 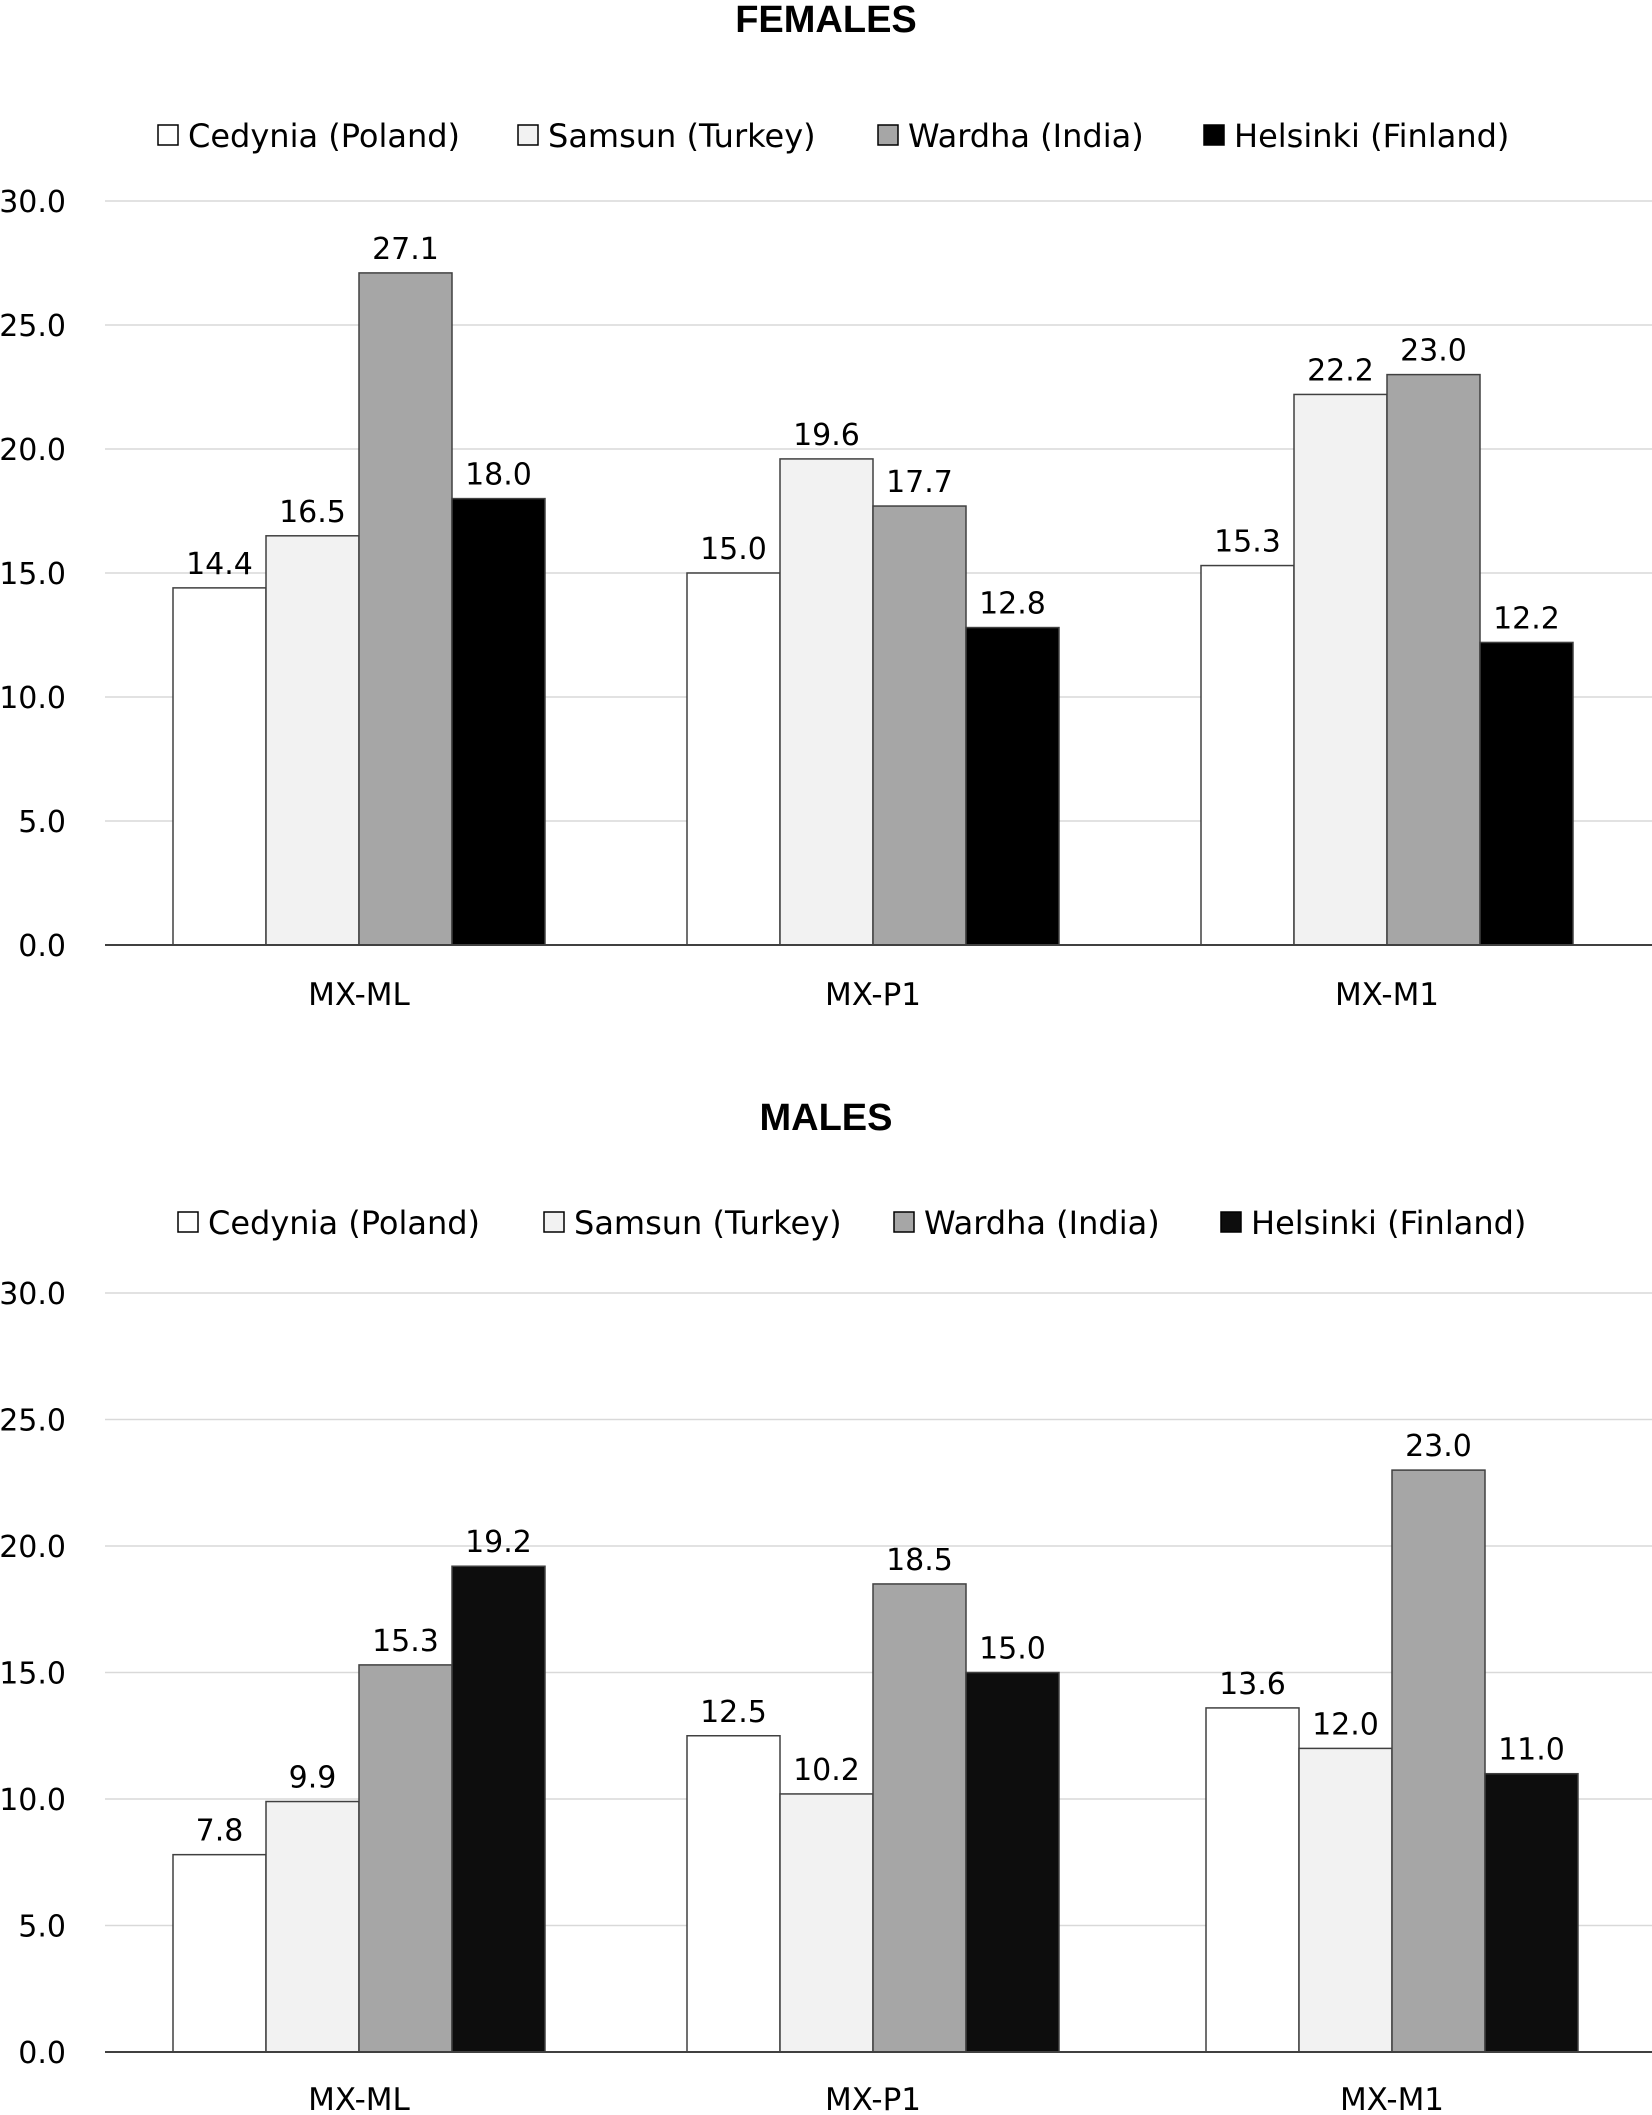 I want to click on data-label: 27.1, so click(x=405, y=249).